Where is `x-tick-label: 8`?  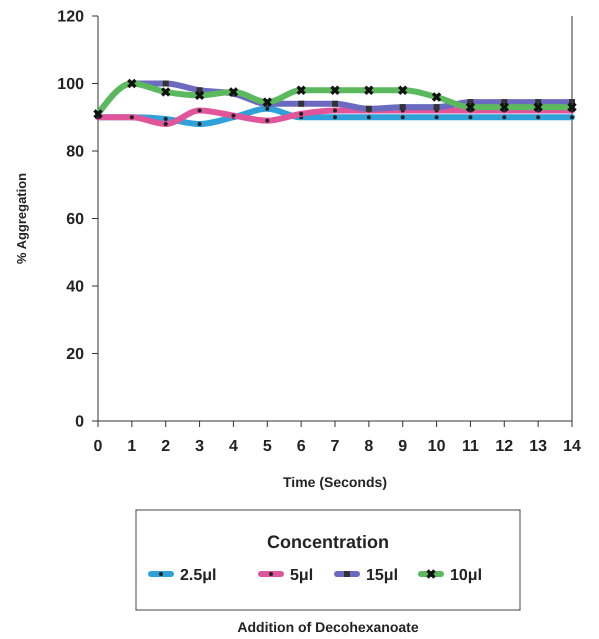
x-tick-label: 8 is located at coordinates (369, 446).